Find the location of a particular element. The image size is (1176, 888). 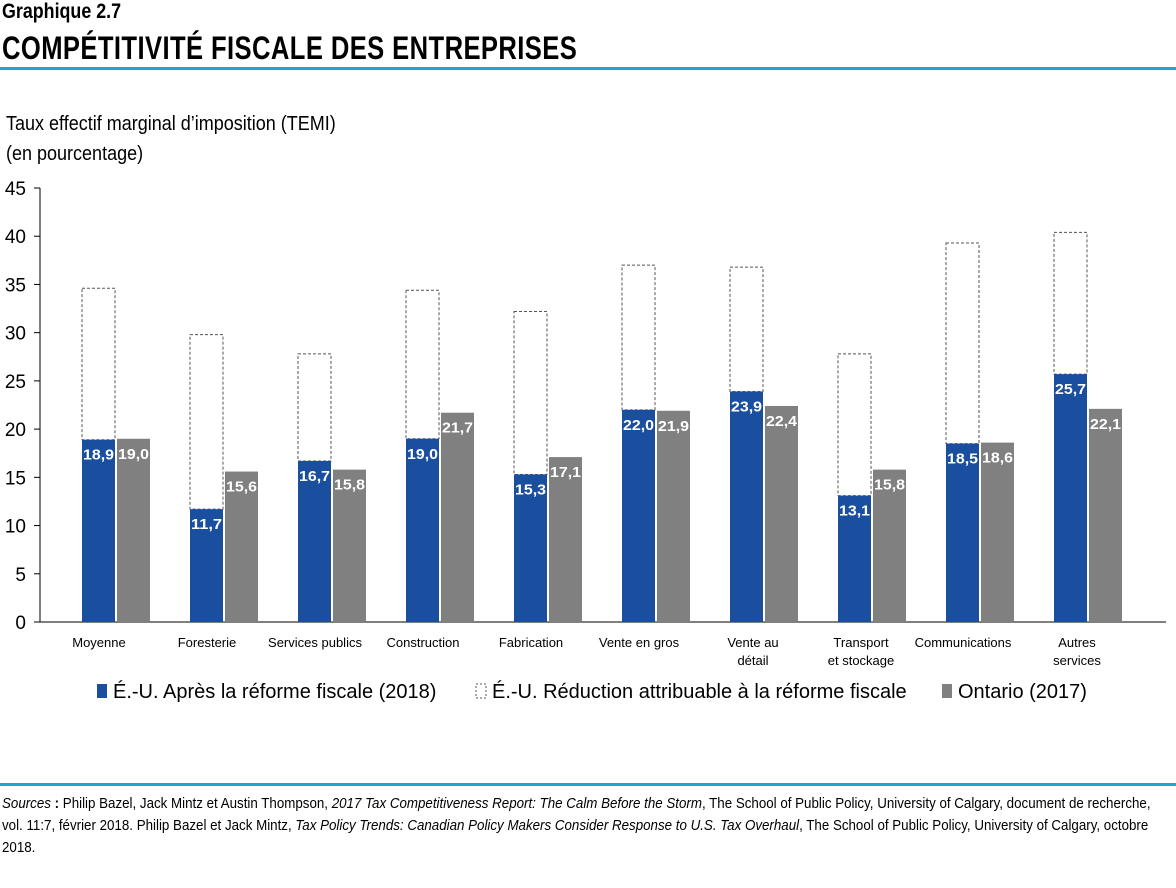

y-tick-label: 20 is located at coordinates (15, 430).